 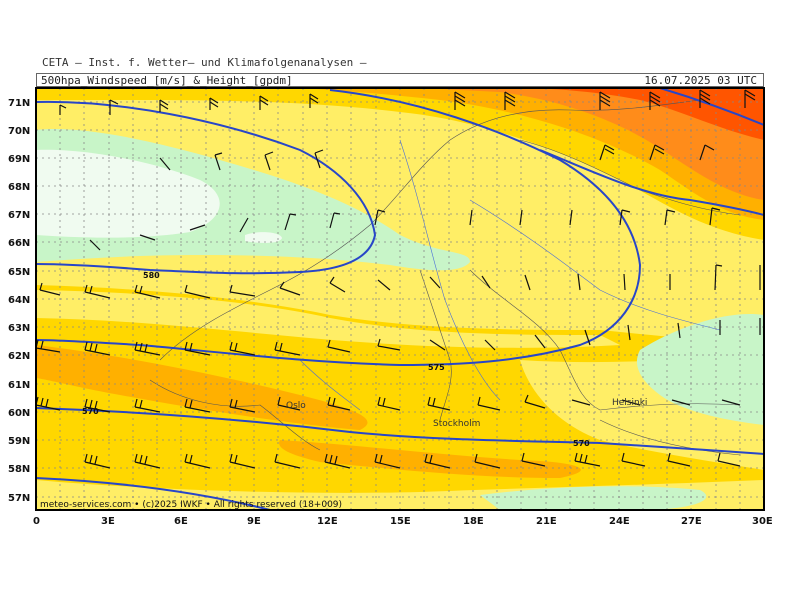 I want to click on city-label-helsinki: Helsinki, so click(x=629, y=403).